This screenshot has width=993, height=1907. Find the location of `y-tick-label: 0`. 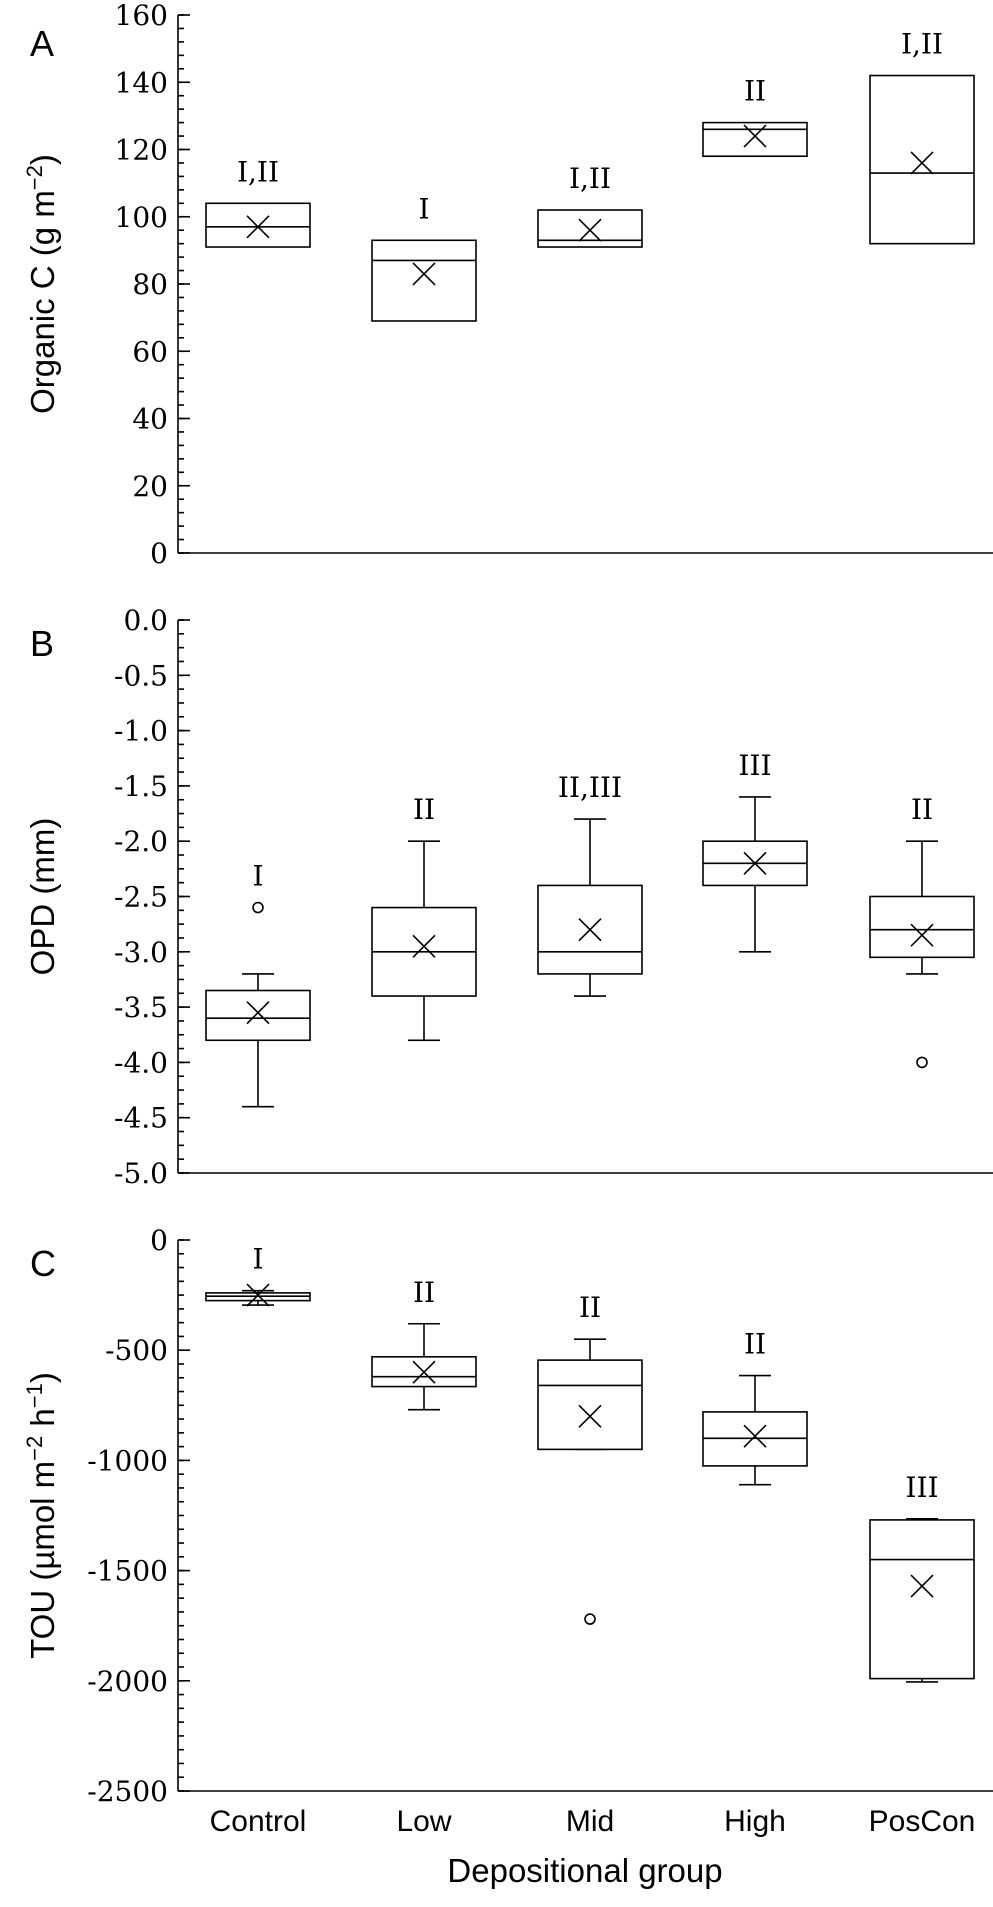

y-tick-label: 0 is located at coordinates (159, 553).